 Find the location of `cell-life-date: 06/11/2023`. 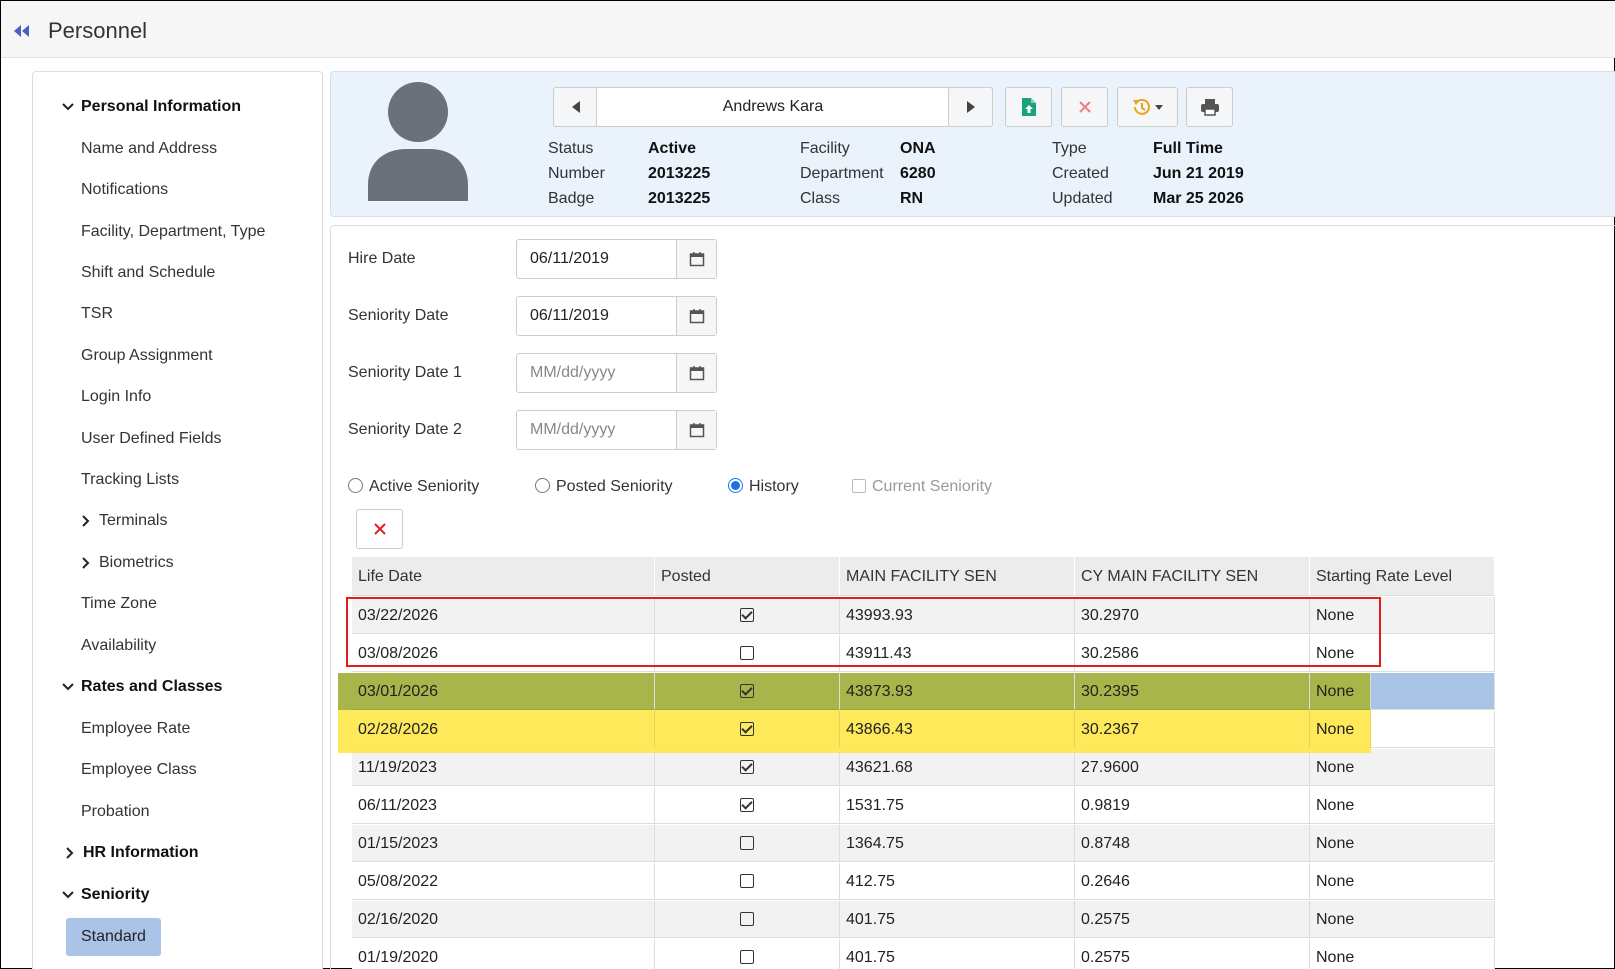

cell-life-date: 06/11/2023 is located at coordinates (503, 805).